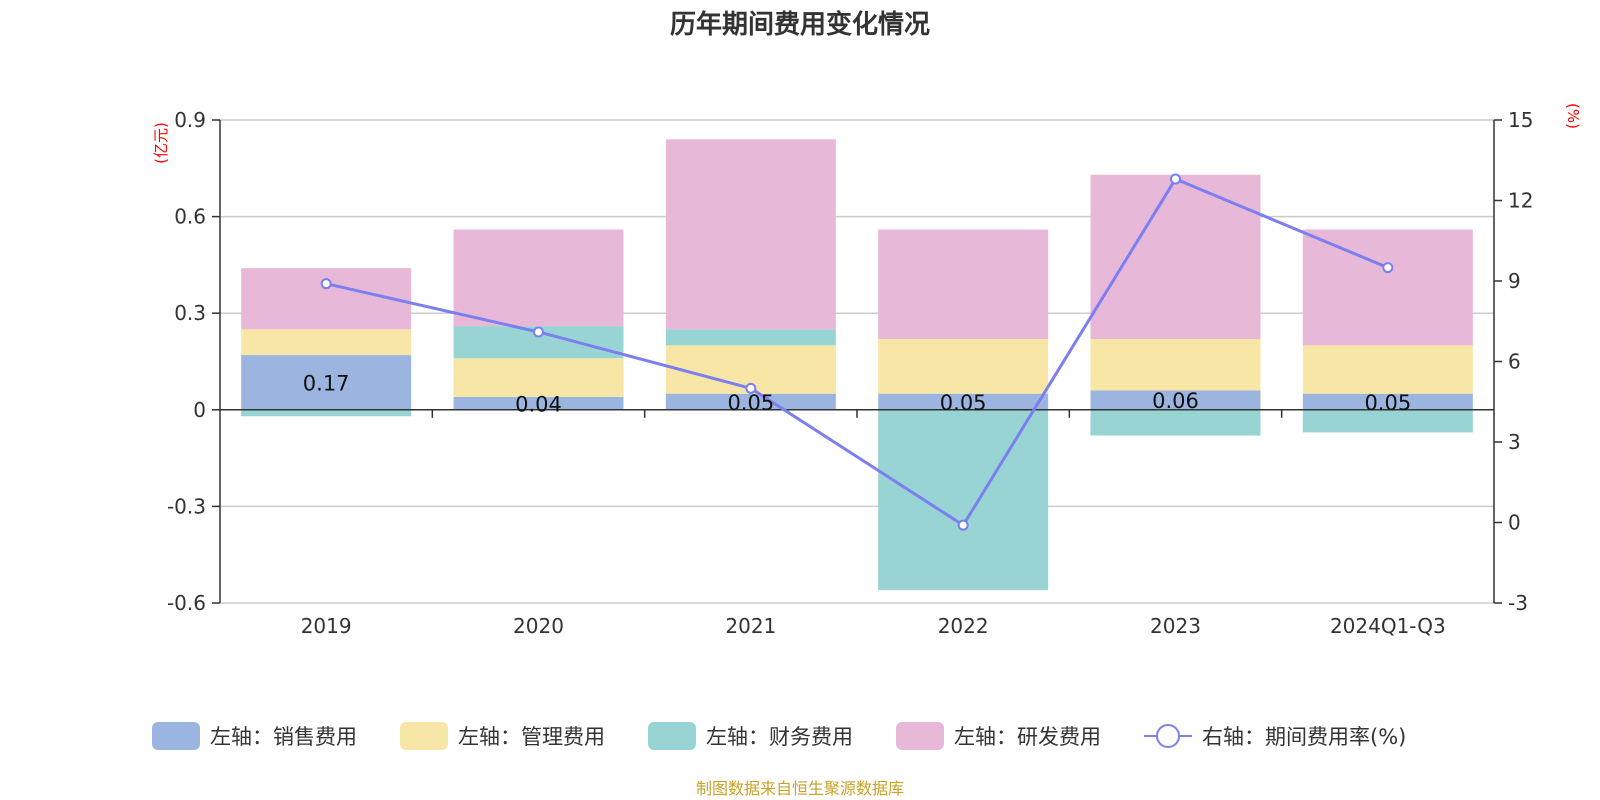 The width and height of the screenshot is (1600, 800). I want to click on data-label: 0.17, so click(326, 383).